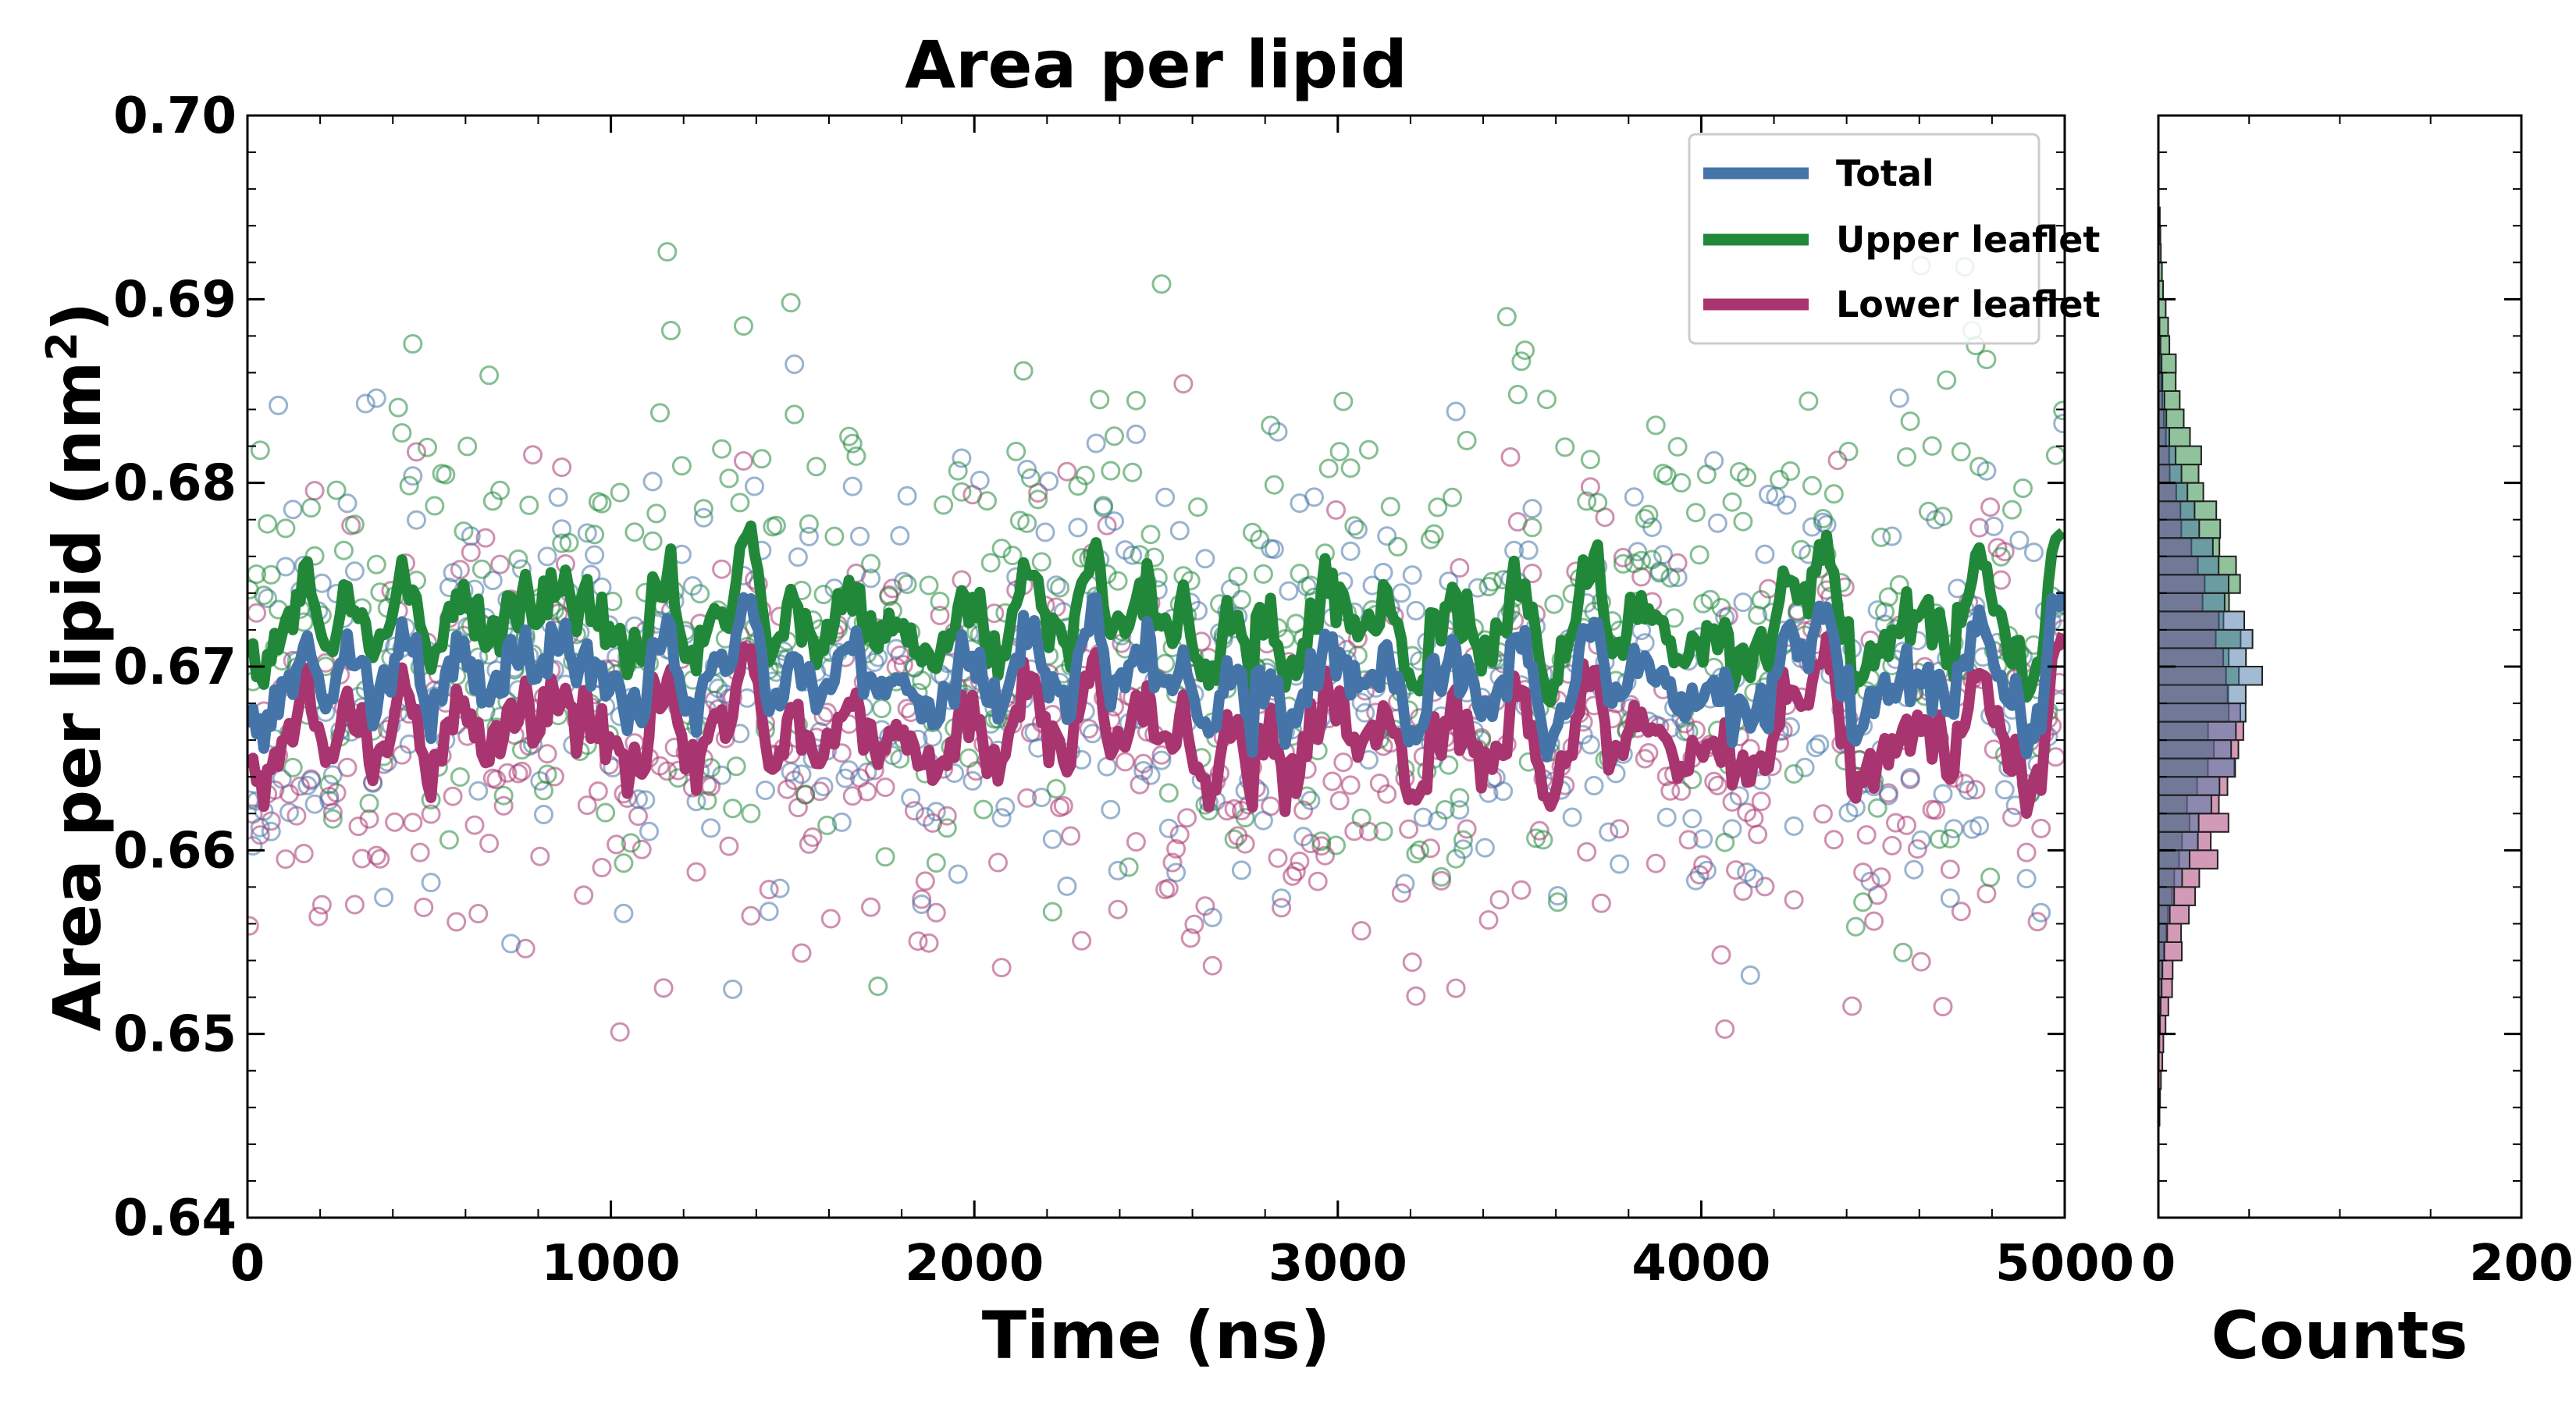  What do you see at coordinates (611, 1264) in the screenshot?
I see `x-tick-label: 1000` at bounding box center [611, 1264].